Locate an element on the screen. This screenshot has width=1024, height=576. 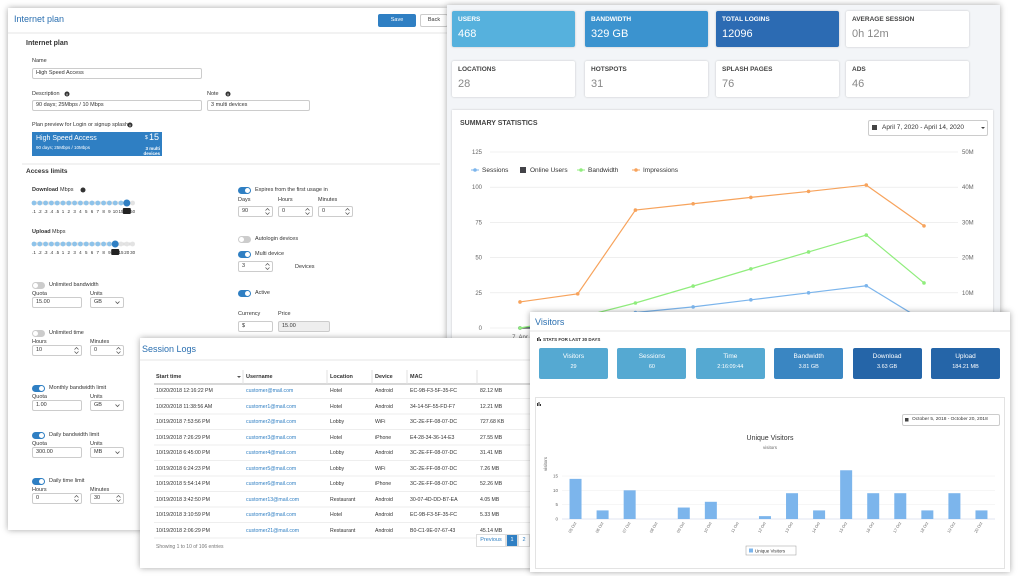
toggle-knob is located at coordinates (35, 333).